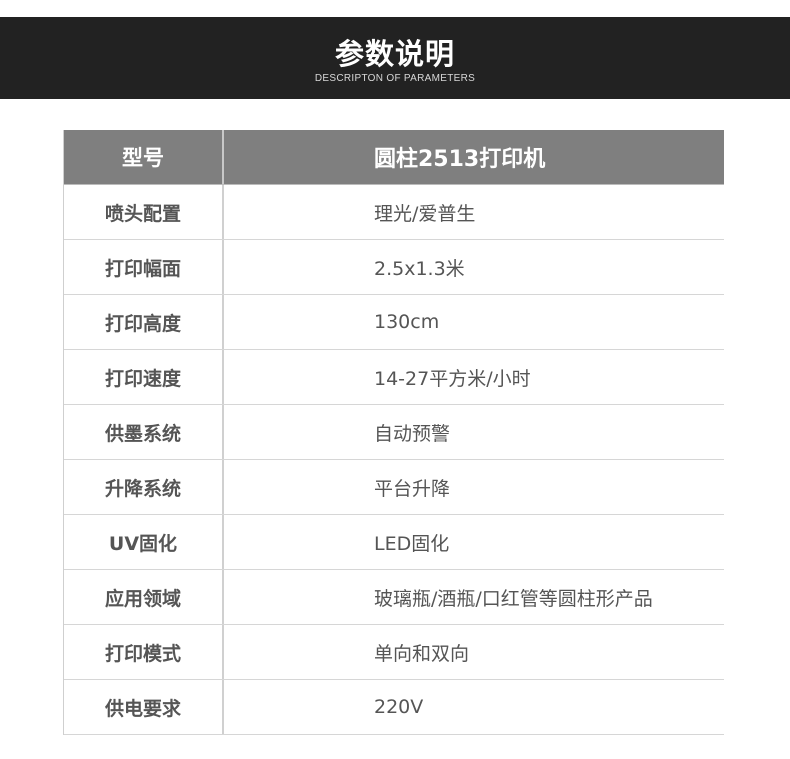 Image resolution: width=790 pixels, height=759 pixels. What do you see at coordinates (144, 377) in the screenshot?
I see `row-key: 打印速度` at bounding box center [144, 377].